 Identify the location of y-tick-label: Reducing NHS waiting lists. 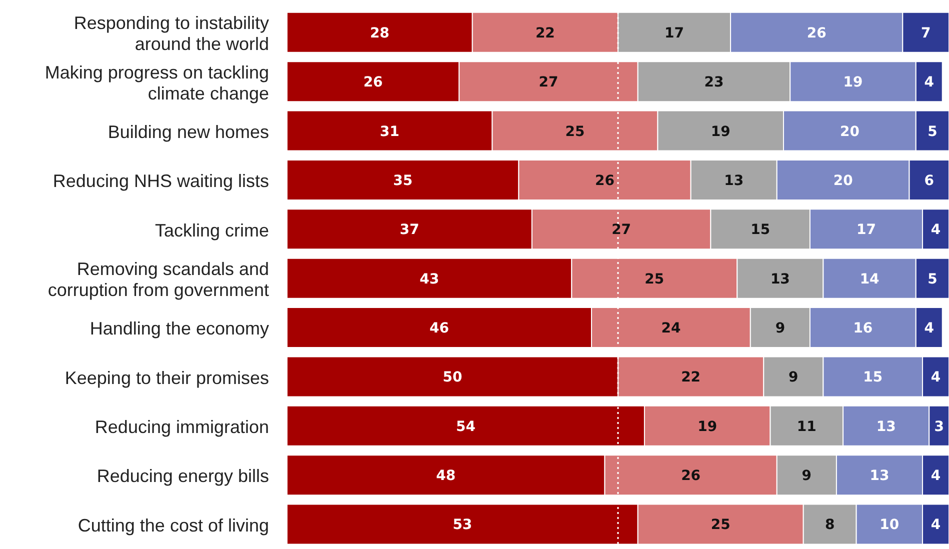
(160, 181).